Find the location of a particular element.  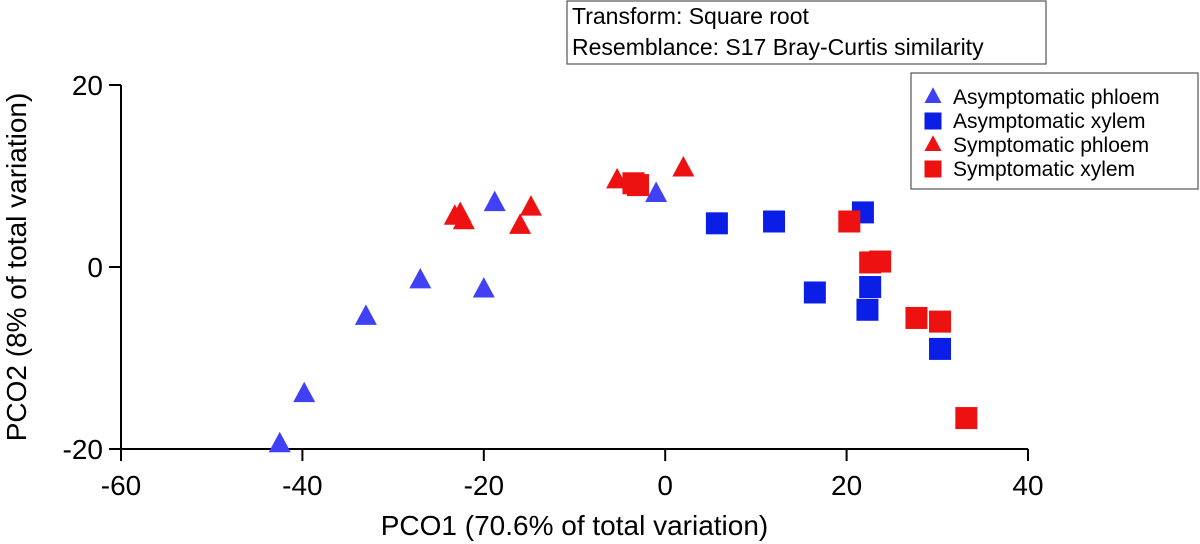

legend-item: Asymptomatic phloem is located at coordinates (1042, 97).